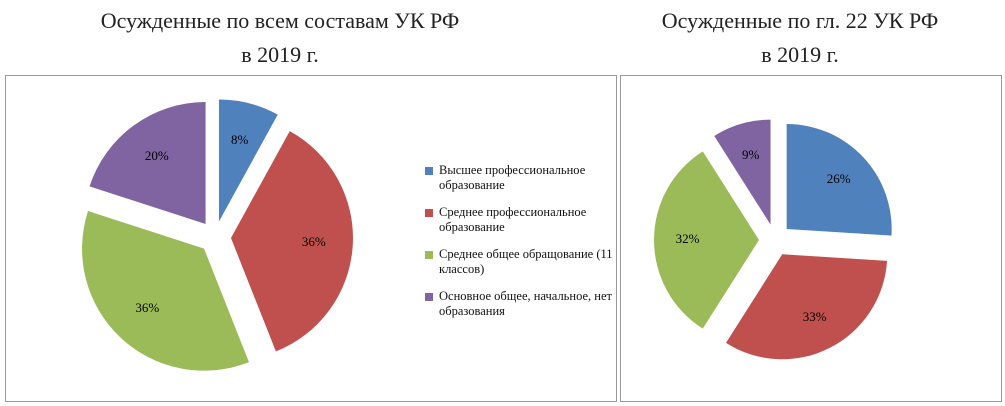 The image size is (1005, 406). I want to click on legend-item: Среднее общее обращование (11 классов), so click(524, 262).